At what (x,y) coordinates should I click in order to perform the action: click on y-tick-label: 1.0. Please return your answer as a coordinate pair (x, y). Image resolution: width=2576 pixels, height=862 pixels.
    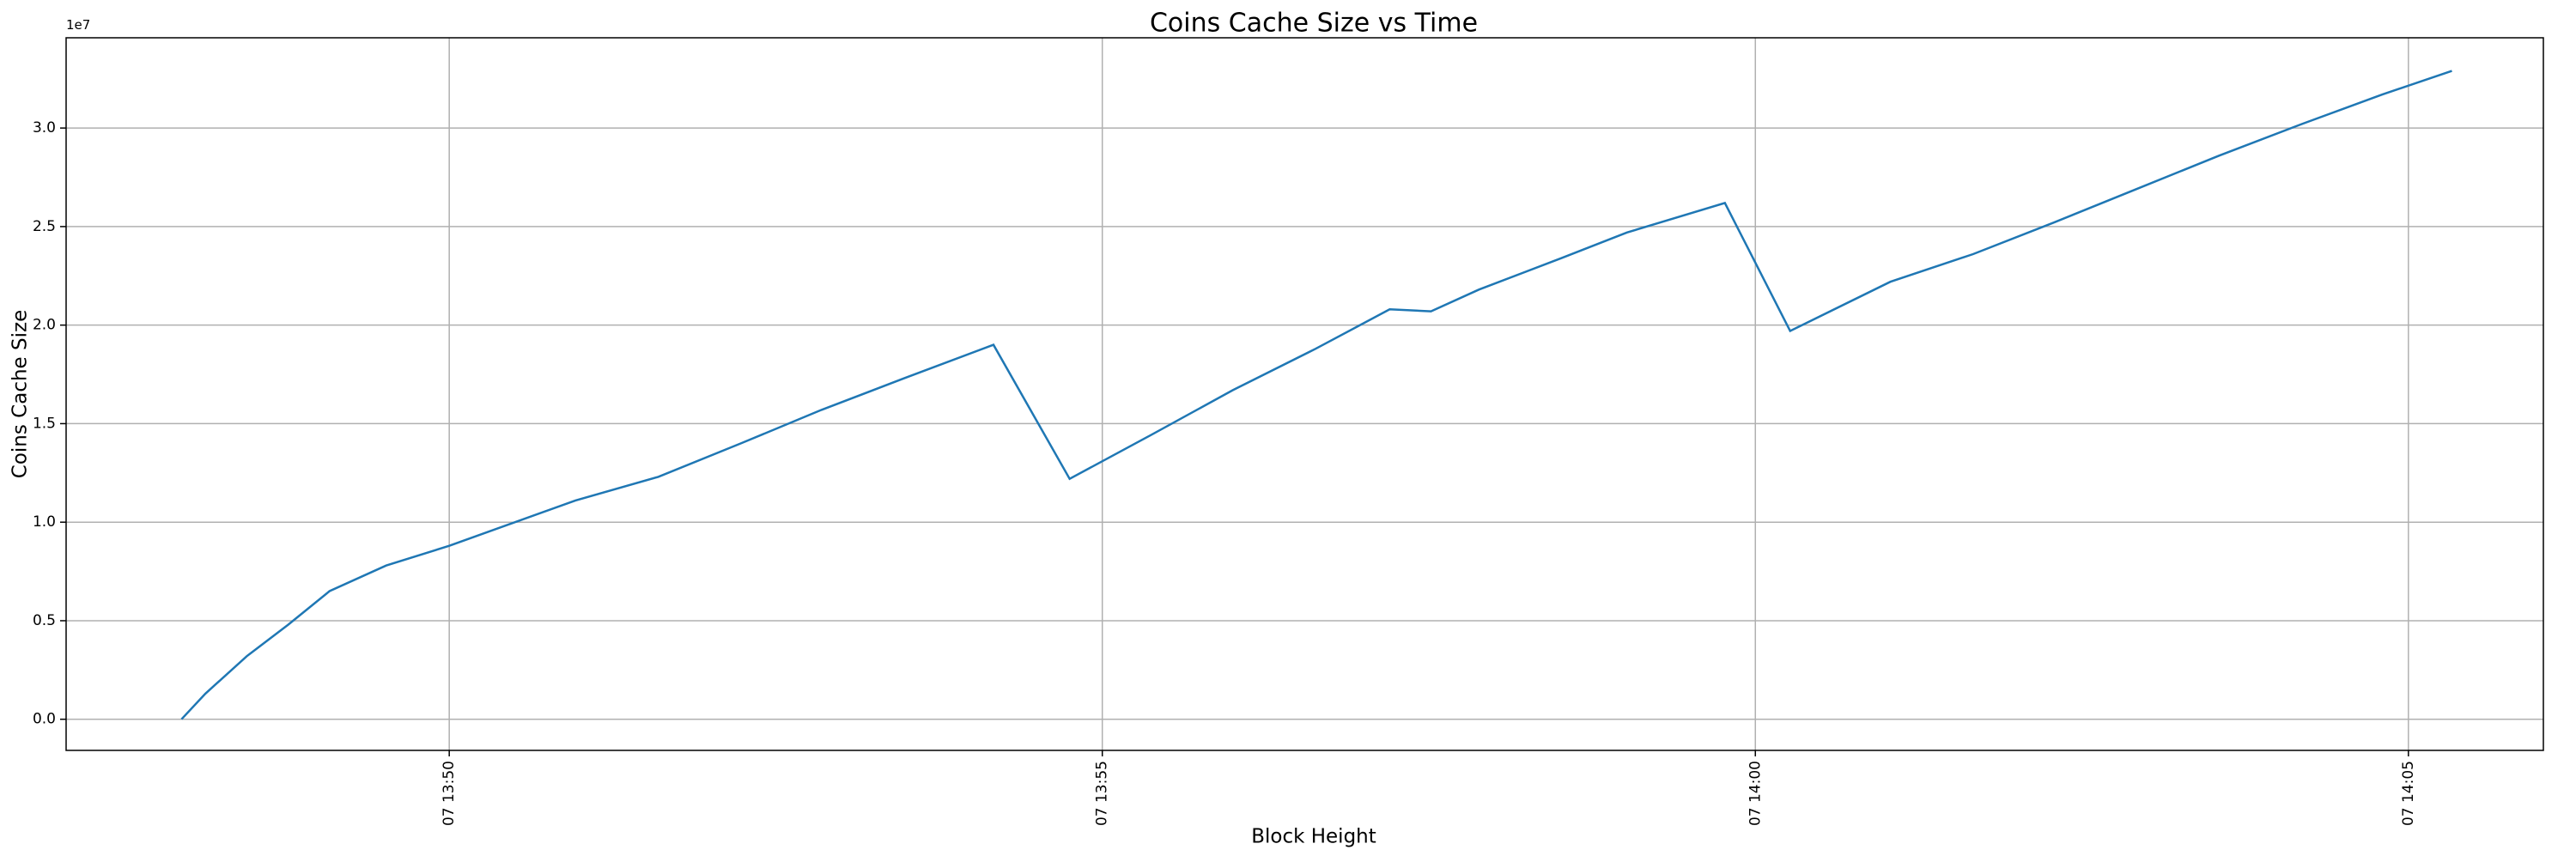
    Looking at the image, I should click on (44, 522).